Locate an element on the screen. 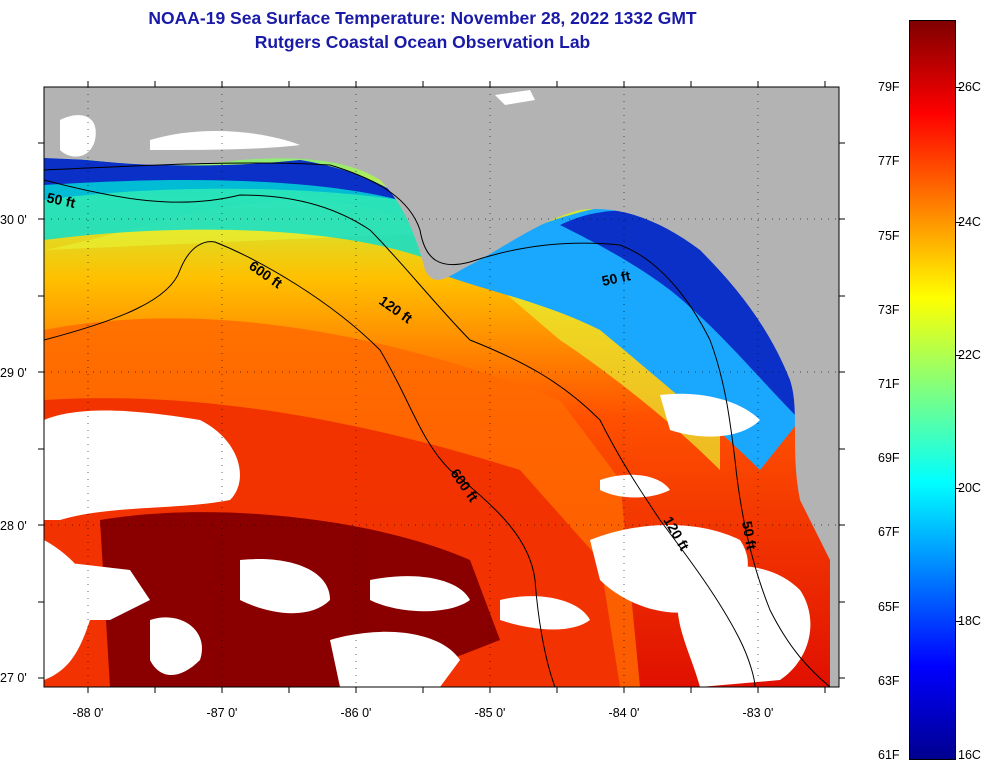 This screenshot has width=992, height=770. lon-label: -88 0' is located at coordinates (88, 713).